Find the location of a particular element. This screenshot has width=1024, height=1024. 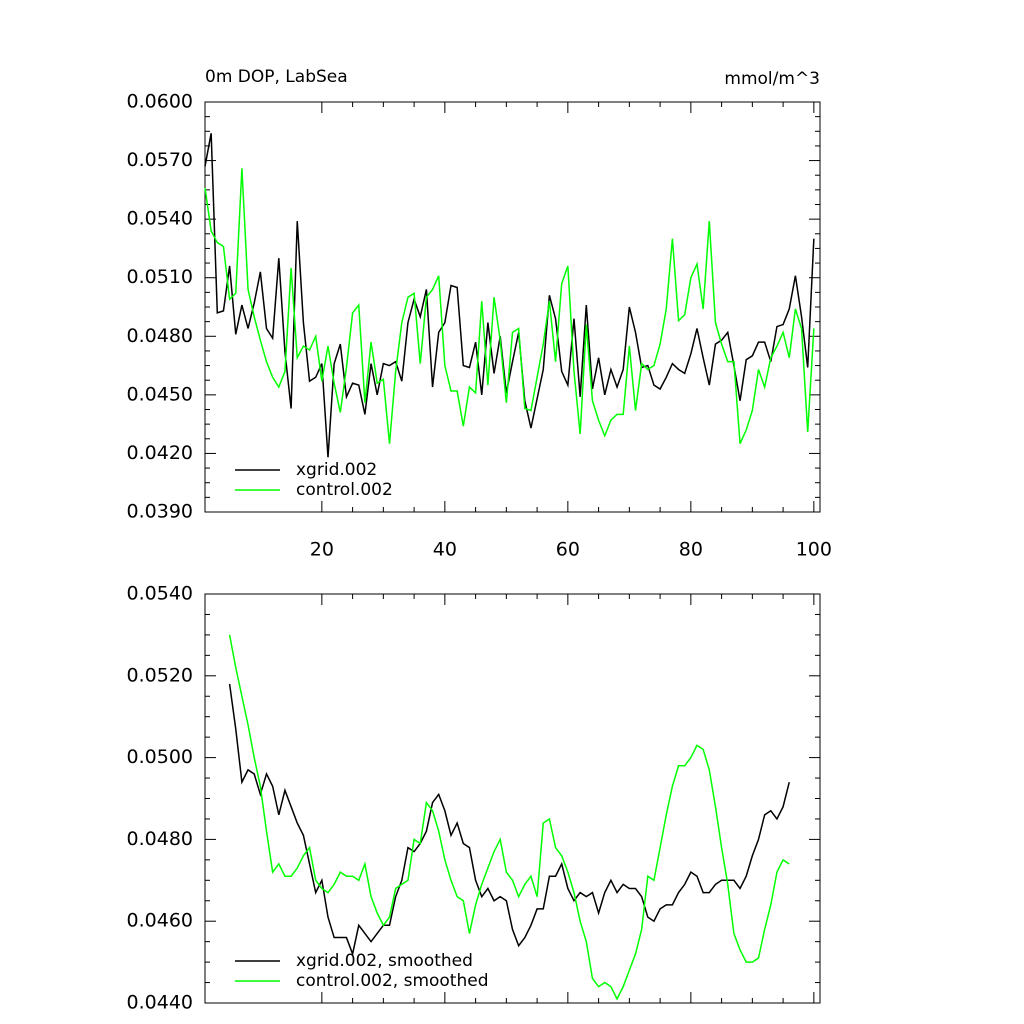

unit-label: mmol/m^3 is located at coordinates (772, 79).